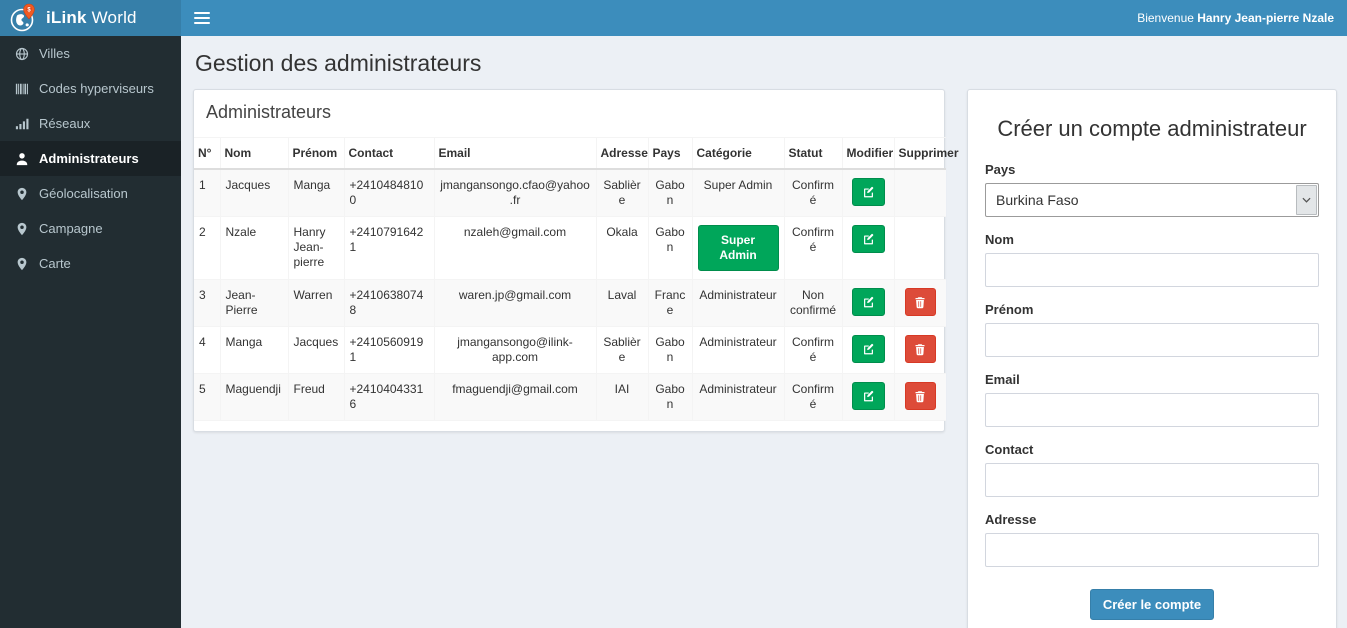 This screenshot has width=1347, height=628. I want to click on cell-adresse: IAI, so click(622, 397).